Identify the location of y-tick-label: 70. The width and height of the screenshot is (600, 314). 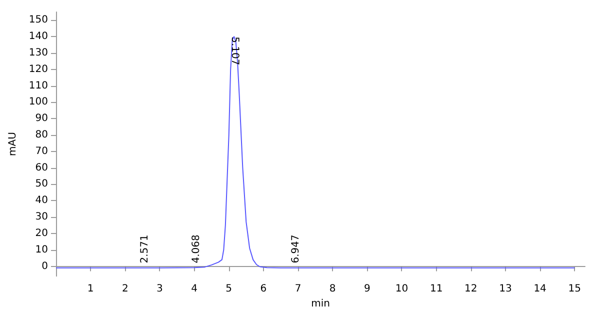
(41, 151).